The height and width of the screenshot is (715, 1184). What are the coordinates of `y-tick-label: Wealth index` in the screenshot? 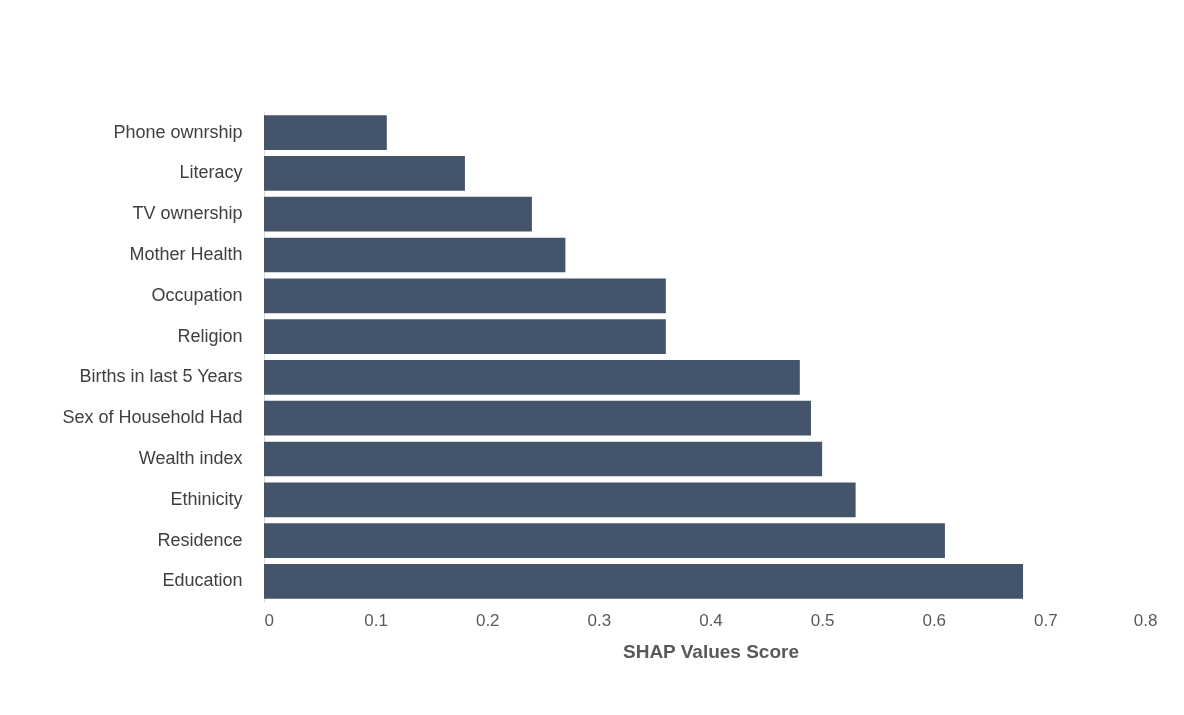 It's located at (190, 458).